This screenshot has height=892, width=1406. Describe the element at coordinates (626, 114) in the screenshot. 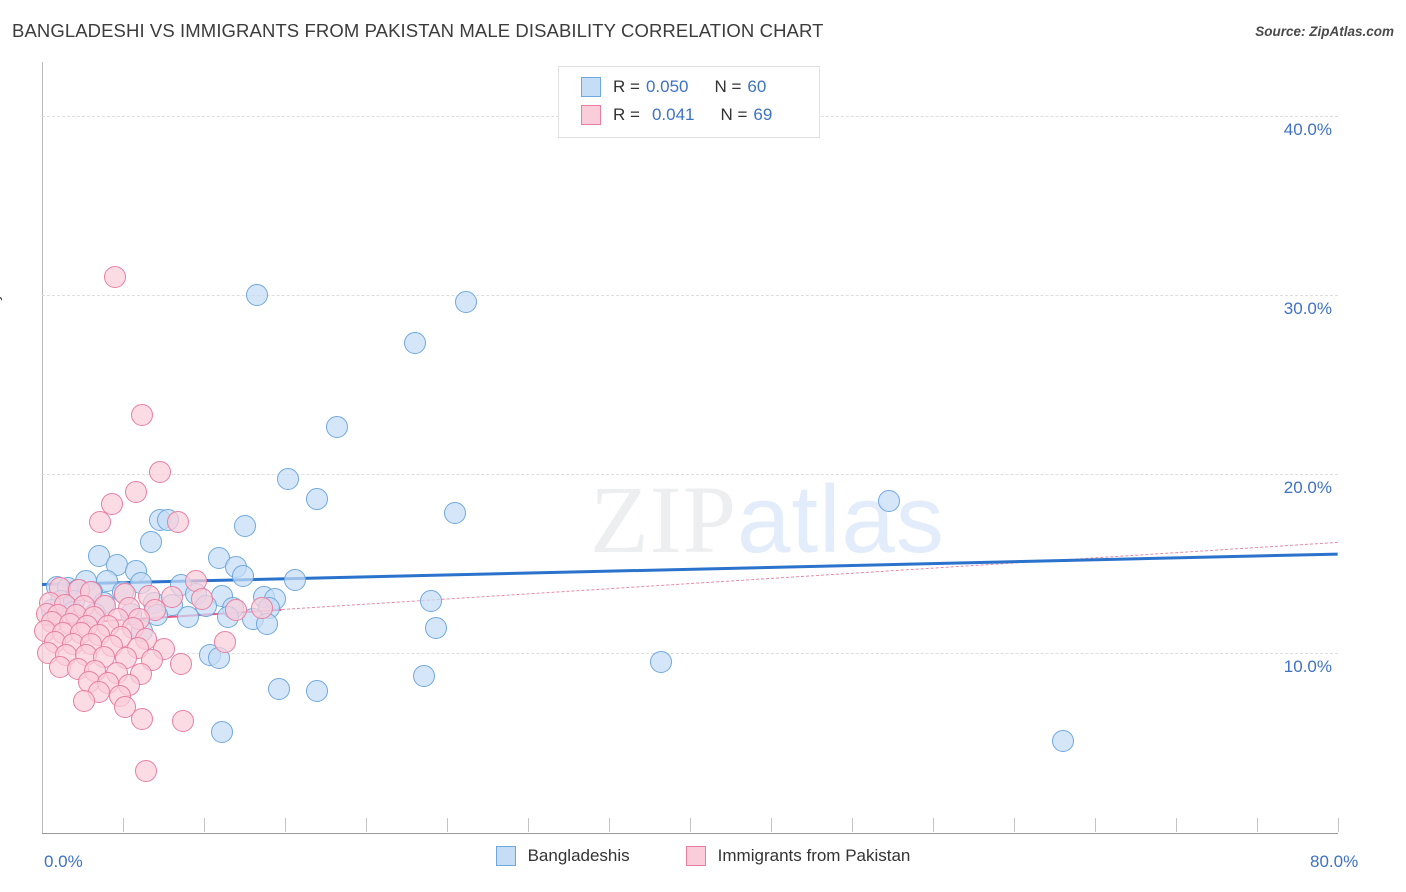

I see `r-label-pink: R =` at that location.